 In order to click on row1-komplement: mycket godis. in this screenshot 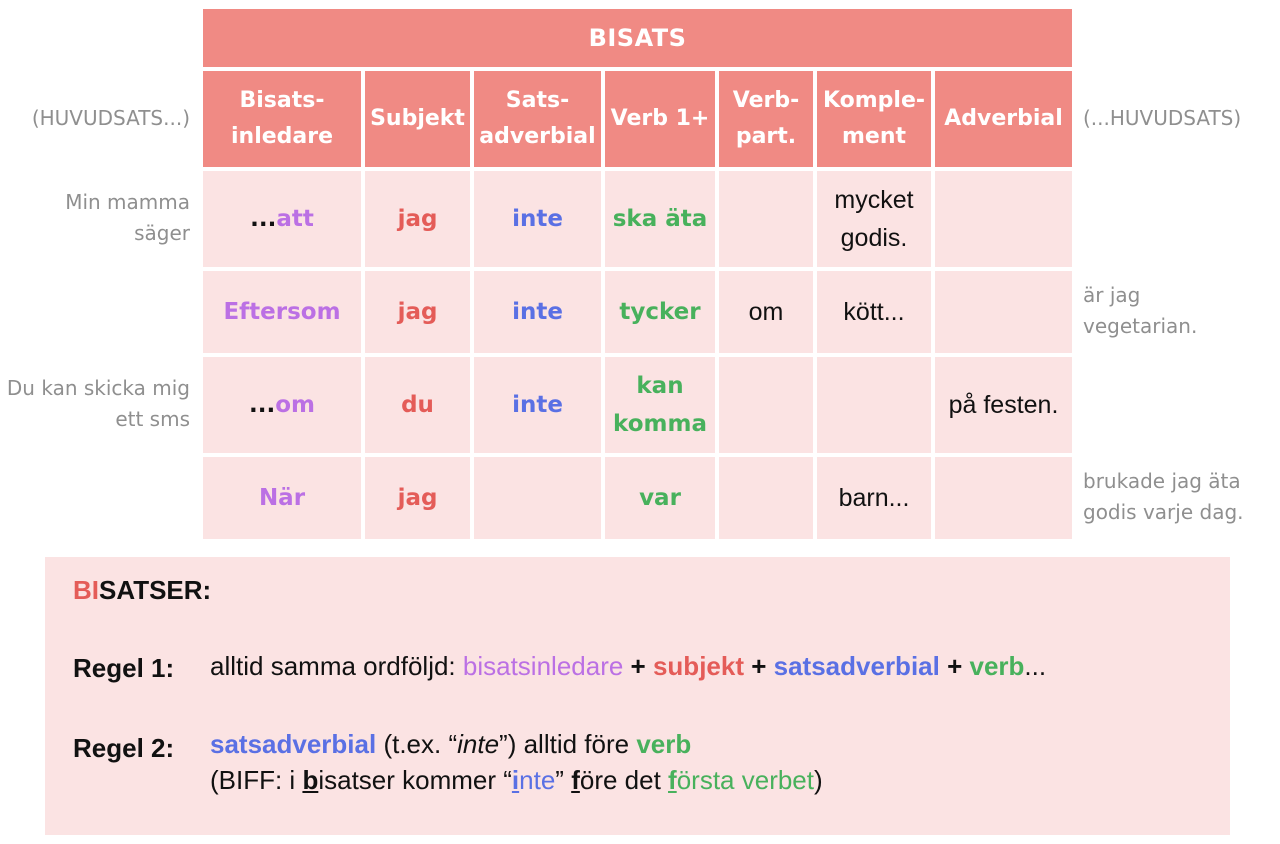, I will do `click(874, 219)`.